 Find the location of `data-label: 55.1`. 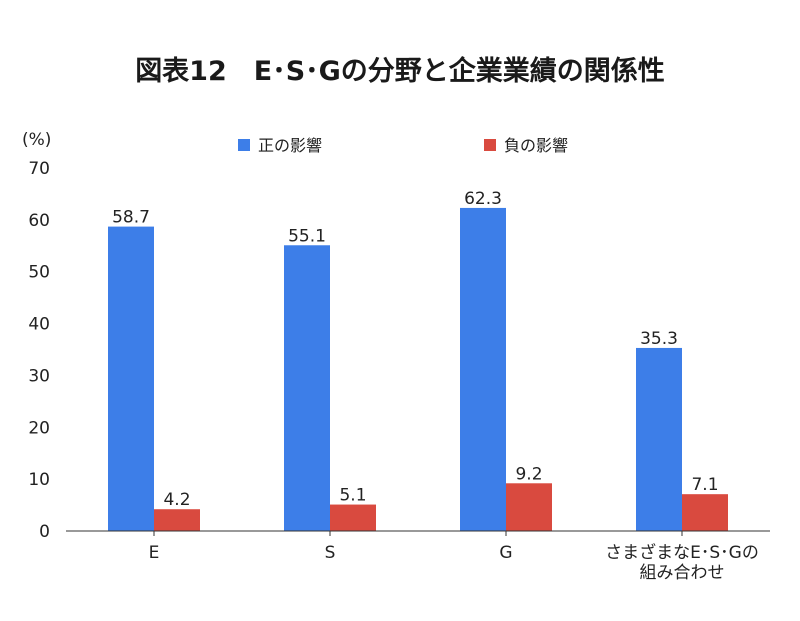

data-label: 55.1 is located at coordinates (307, 236).